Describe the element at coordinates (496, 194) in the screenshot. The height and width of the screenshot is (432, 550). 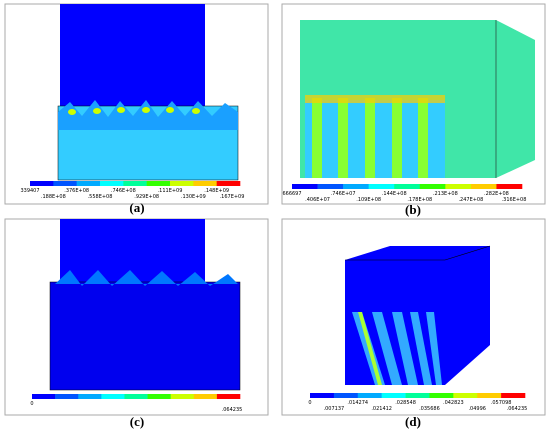
I see `legend-label: .282E+08` at that location.